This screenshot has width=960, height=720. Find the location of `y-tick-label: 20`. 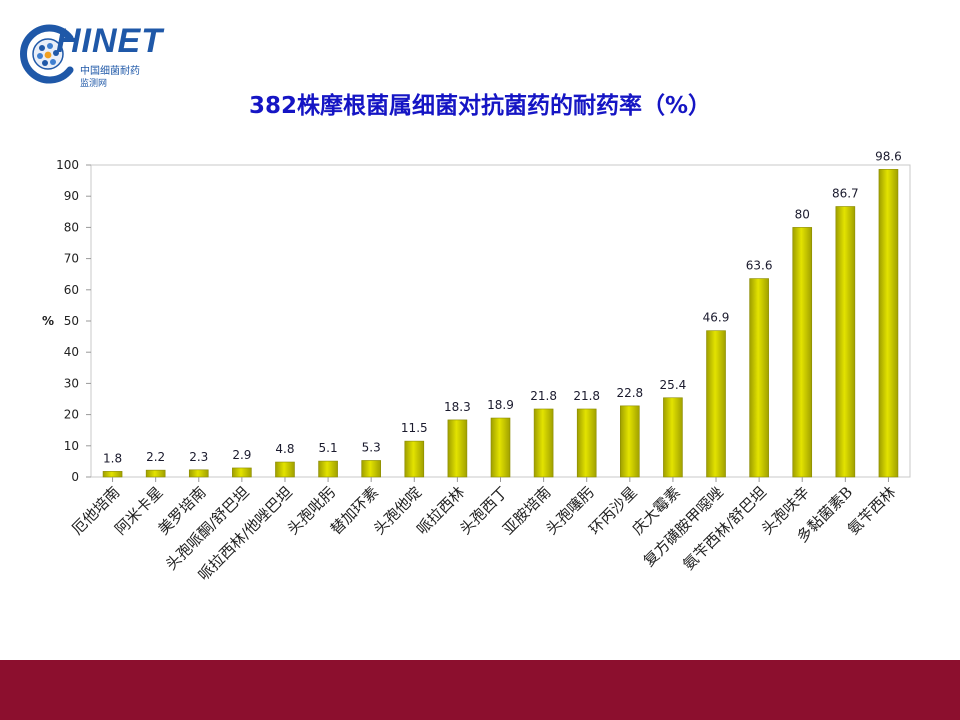

y-tick-label: 20 is located at coordinates (71, 415).